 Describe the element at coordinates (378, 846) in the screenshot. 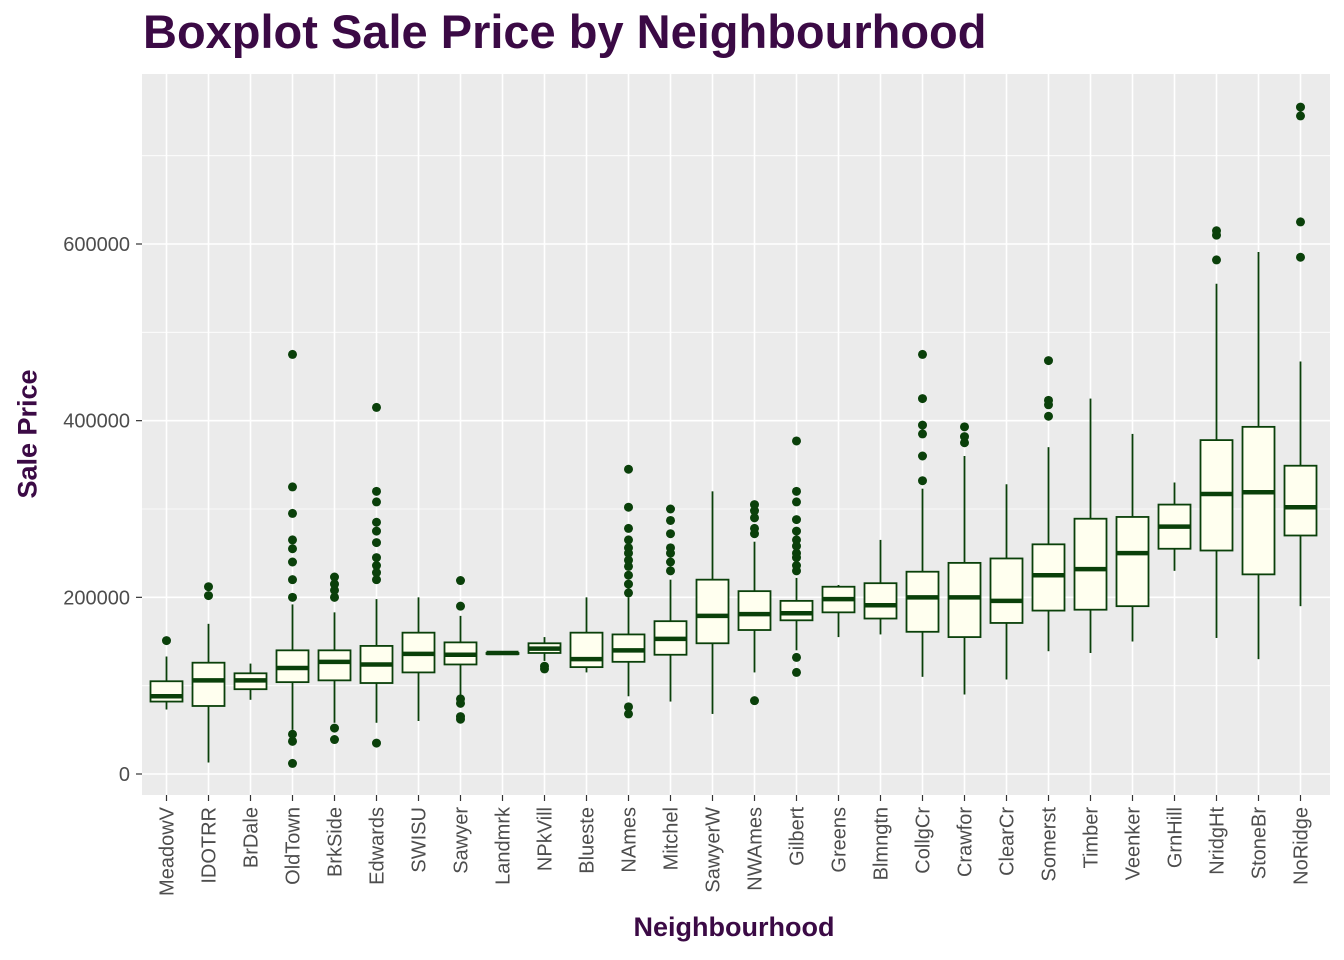

I see `x-tick-label: Edwards` at that location.